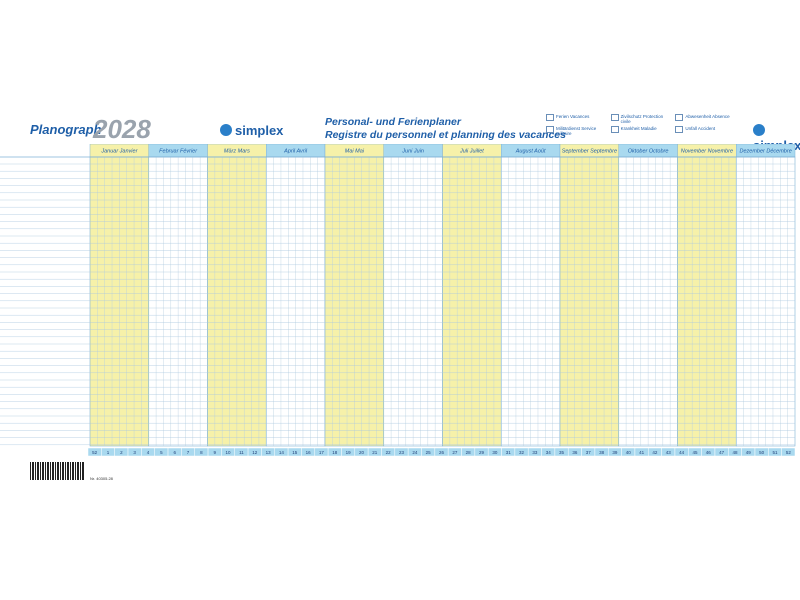  I want to click on week-number: 45, so click(695, 452).